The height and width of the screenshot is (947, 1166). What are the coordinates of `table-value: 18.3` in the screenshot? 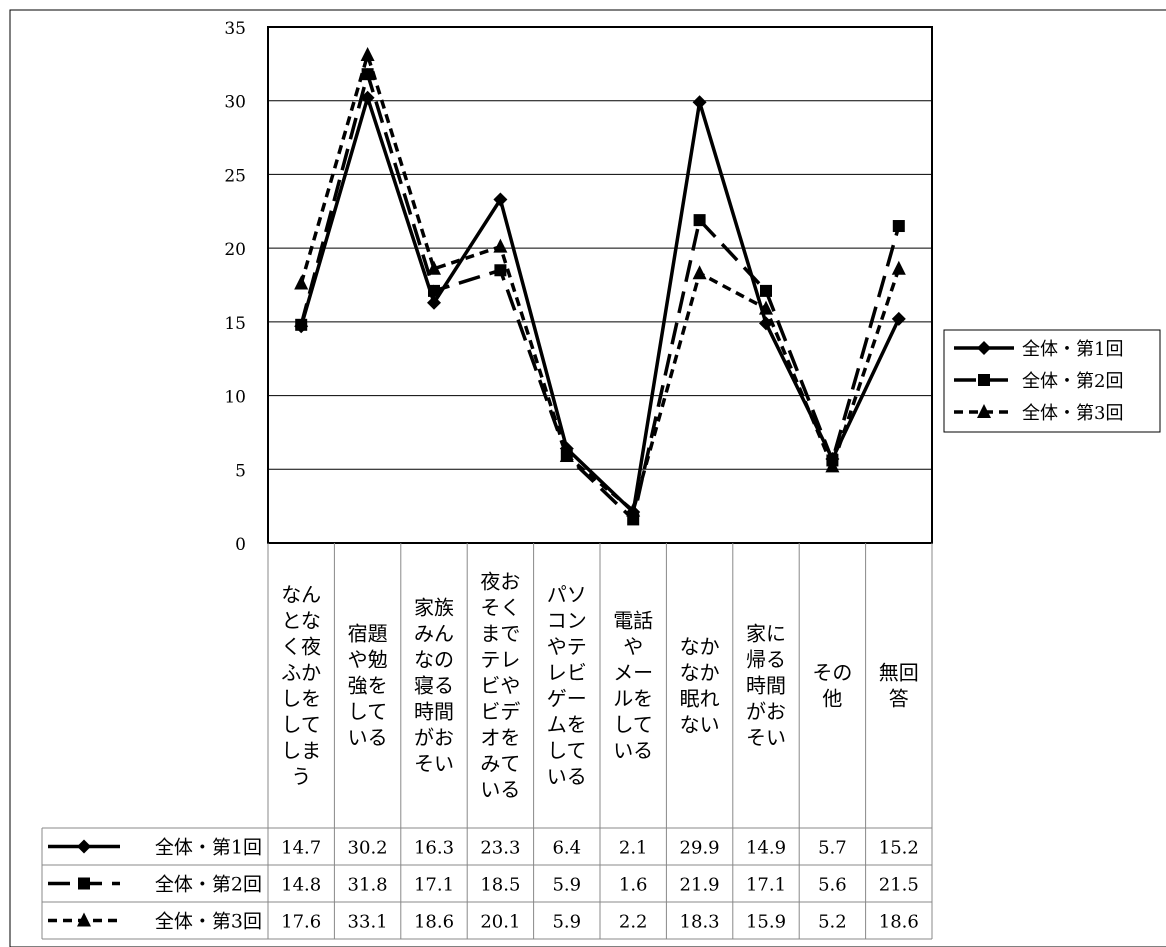 It's located at (700, 922).